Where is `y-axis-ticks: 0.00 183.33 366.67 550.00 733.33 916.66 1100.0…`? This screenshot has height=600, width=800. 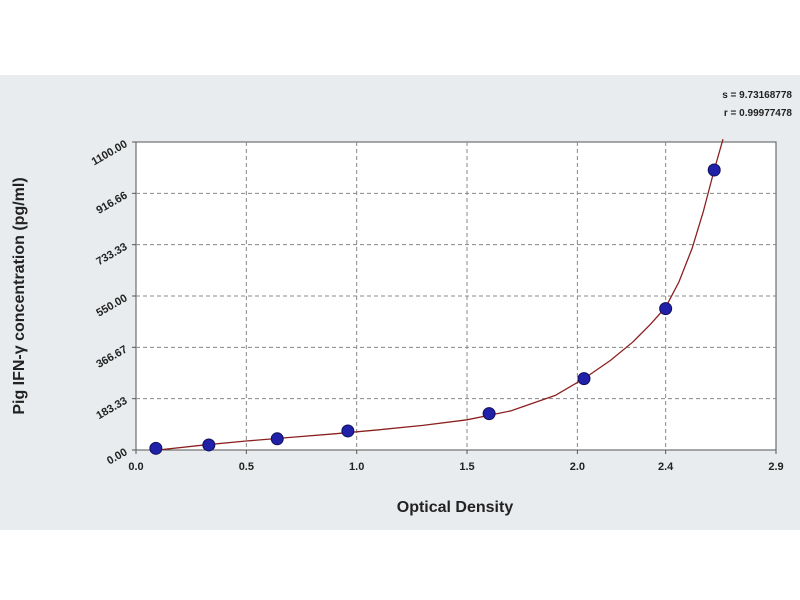 y-axis-ticks: 0.00 183.33 366.67 550.00 733.33 916.66 1100.0… is located at coordinates (113, 302).